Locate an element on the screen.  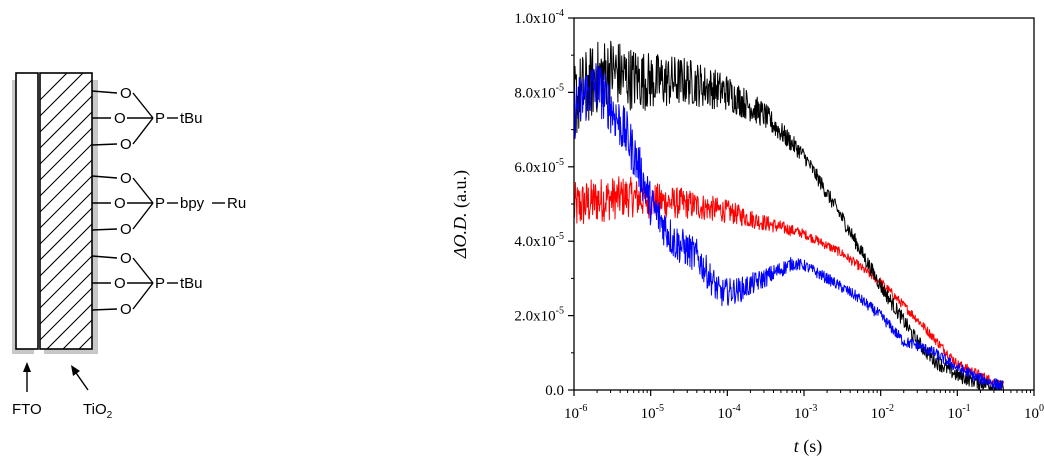
fto-layer is located at coordinates (27, 211).